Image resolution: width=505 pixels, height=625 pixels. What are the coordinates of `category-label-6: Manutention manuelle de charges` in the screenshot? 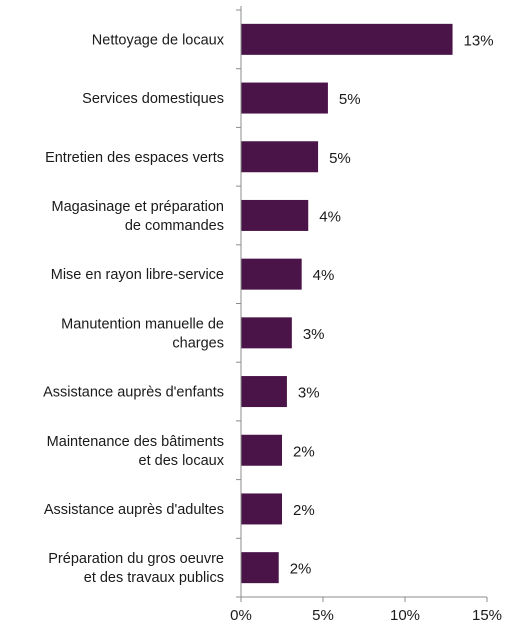 It's located at (142, 333).